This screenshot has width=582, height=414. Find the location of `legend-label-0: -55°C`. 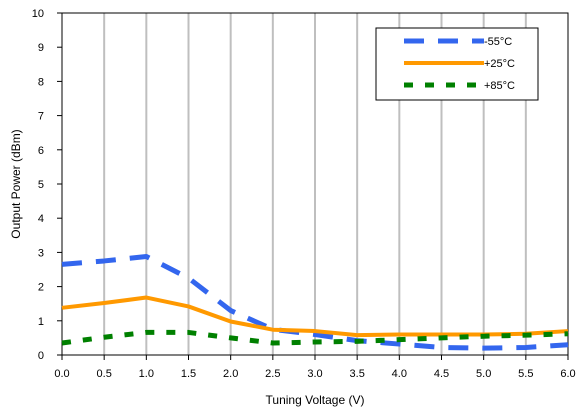

legend-label-0: -55°C is located at coordinates (498, 42).